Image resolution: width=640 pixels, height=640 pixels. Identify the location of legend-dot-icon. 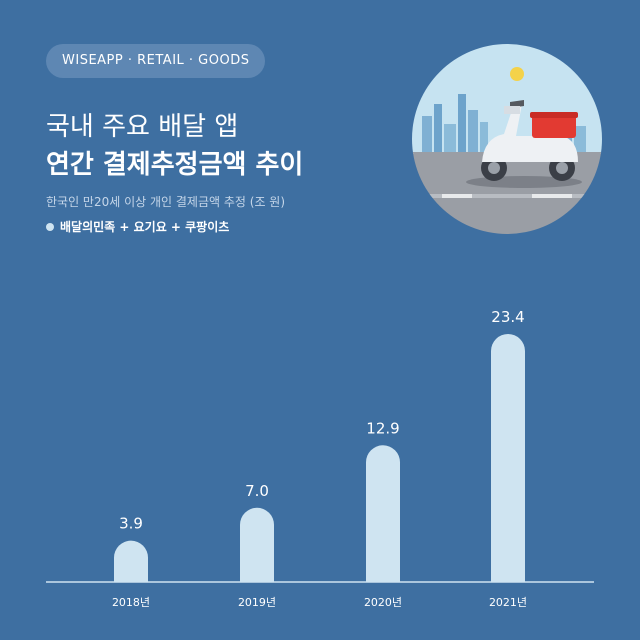
(50, 226).